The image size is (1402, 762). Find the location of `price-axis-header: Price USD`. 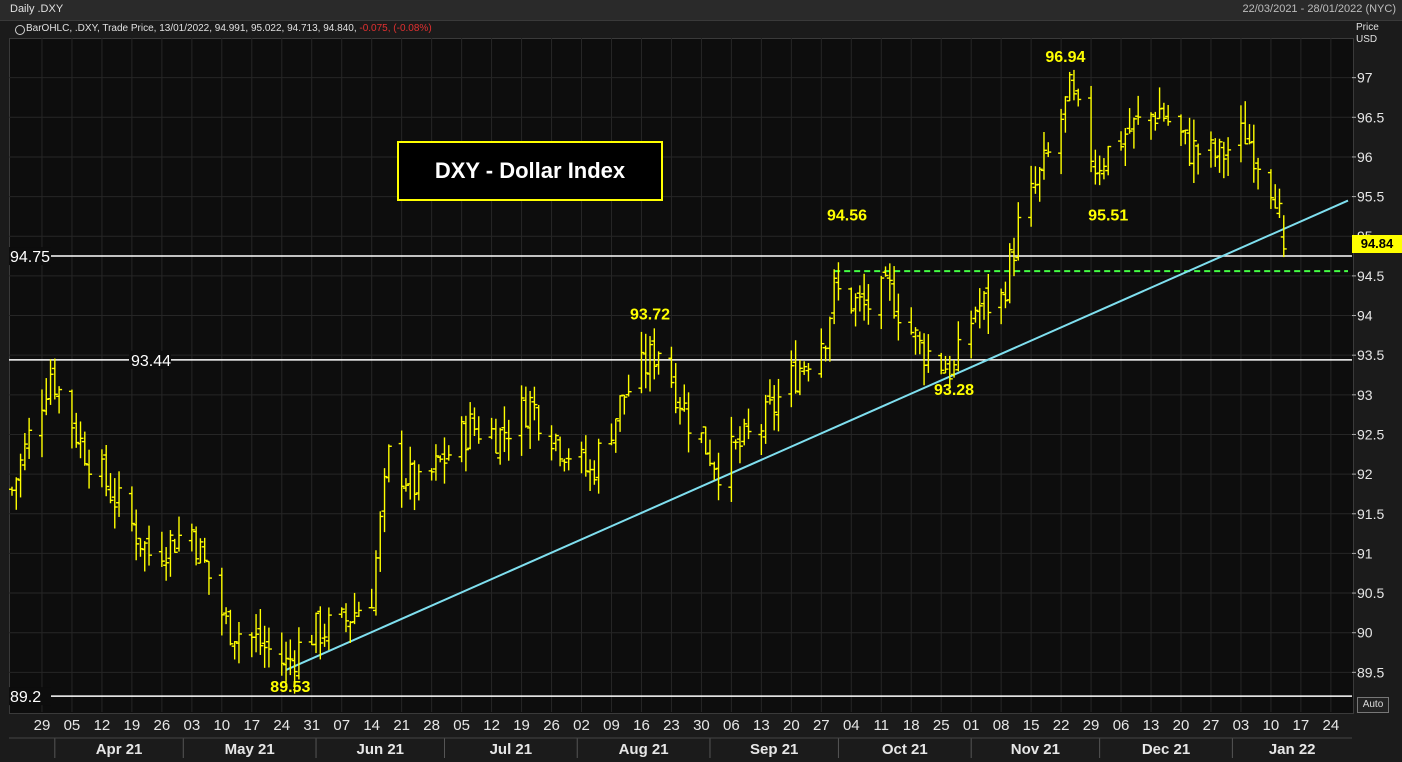

price-axis-header: Price USD is located at coordinates (1367, 34).